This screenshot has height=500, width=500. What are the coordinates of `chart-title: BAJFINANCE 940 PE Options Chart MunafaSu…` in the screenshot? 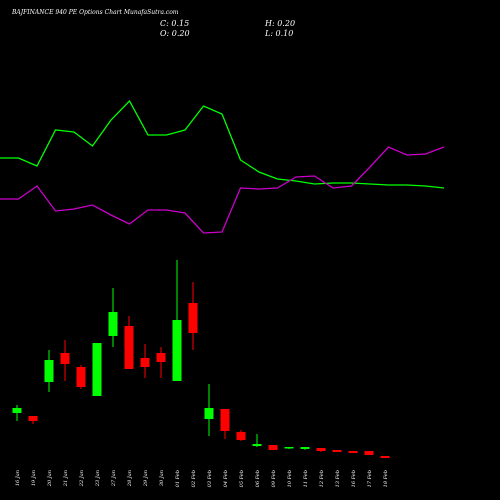 It's located at (95, 12).